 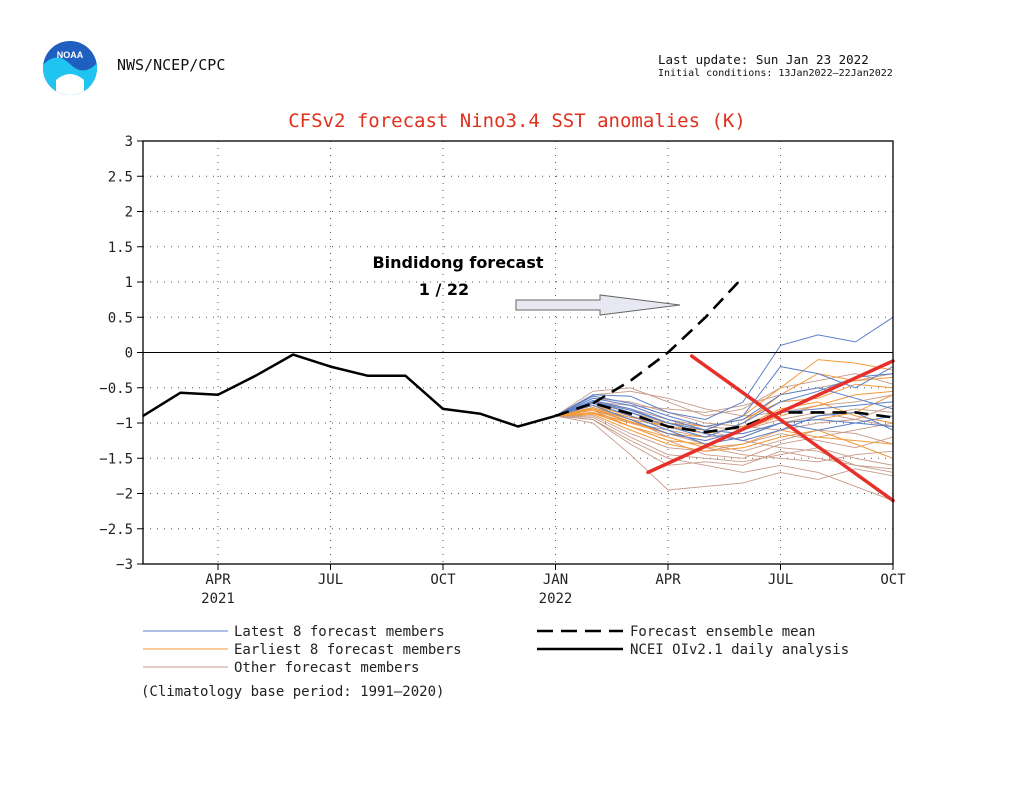 I want to click on ensemble-mean-line, so click(x=724, y=417).